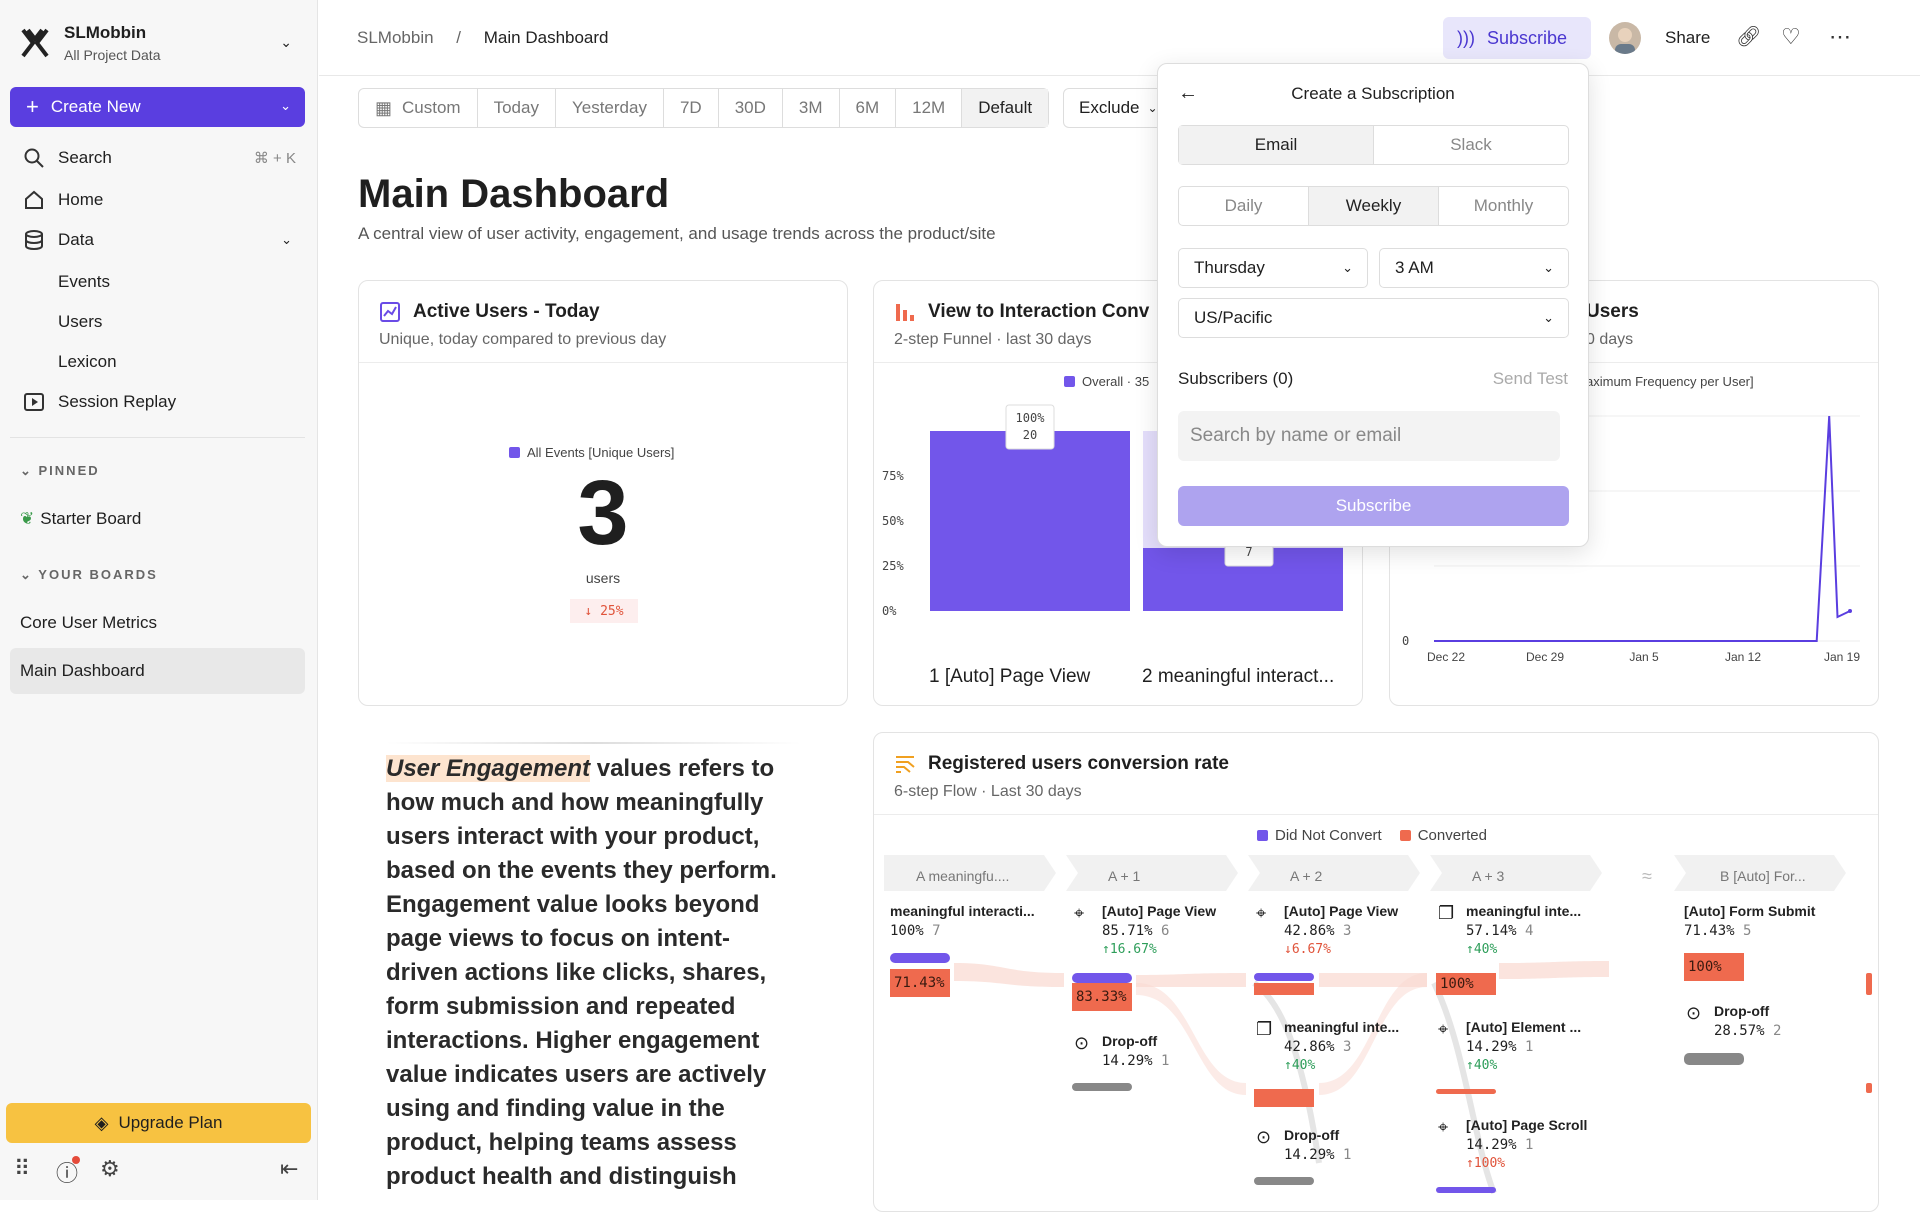 The width and height of the screenshot is (1920, 1212). I want to click on flow-node: [Auto] Form Submit 71.43% 5, so click(1749, 921).